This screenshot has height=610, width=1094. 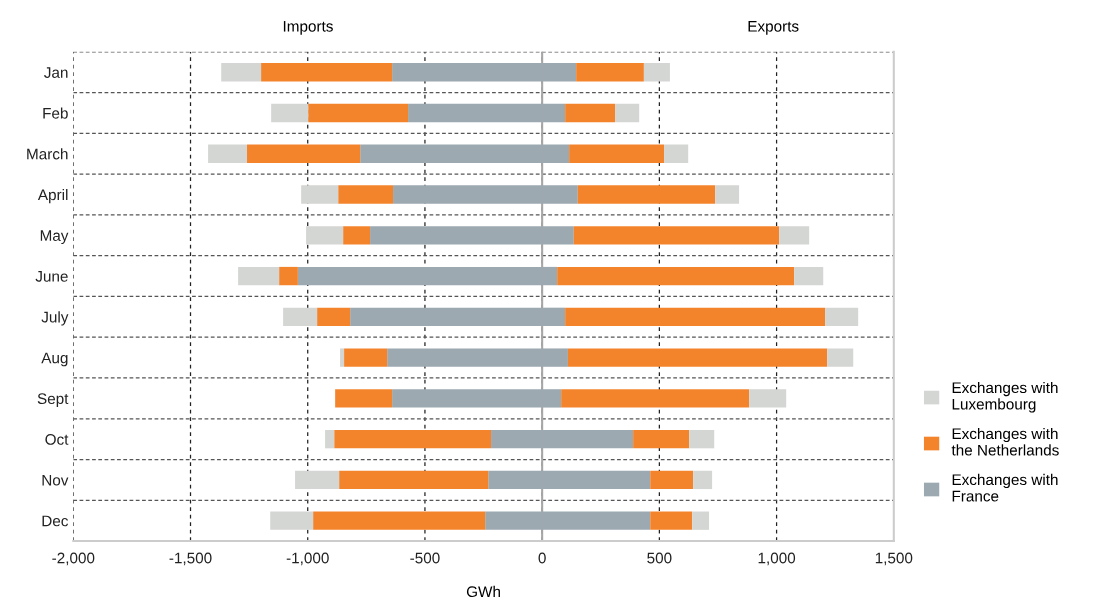 I want to click on legend-label: Exchanges with Luxembourg, so click(x=1005, y=397).